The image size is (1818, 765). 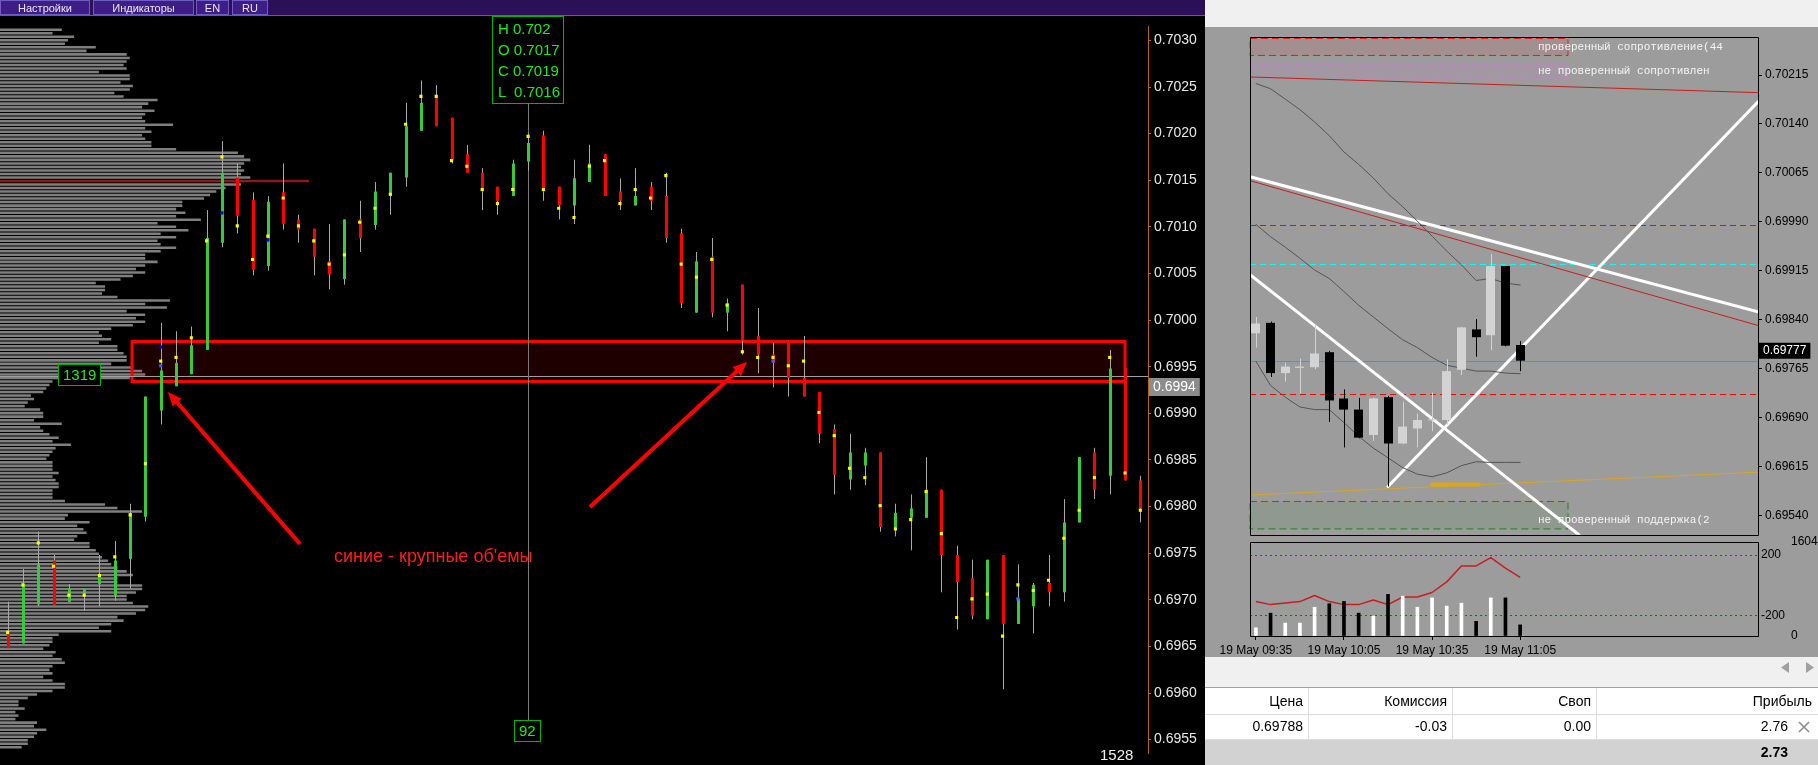 What do you see at coordinates (1176, 39) in the screenshot?
I see `y-tick-label: 0.7030` at bounding box center [1176, 39].